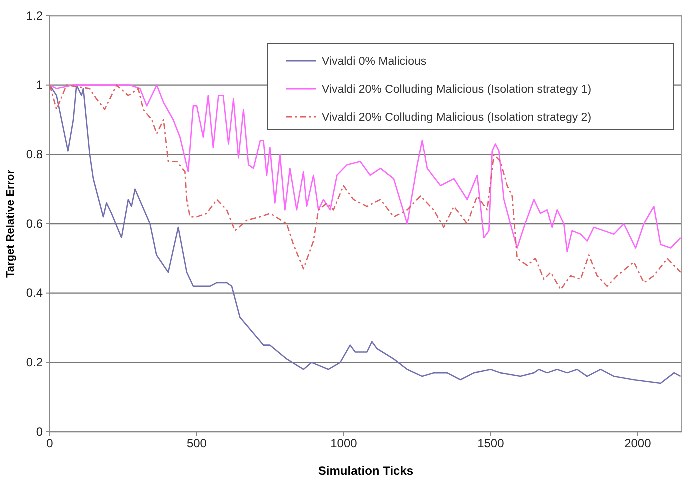  I want to click on y-tick-label: 1, so click(40, 85).